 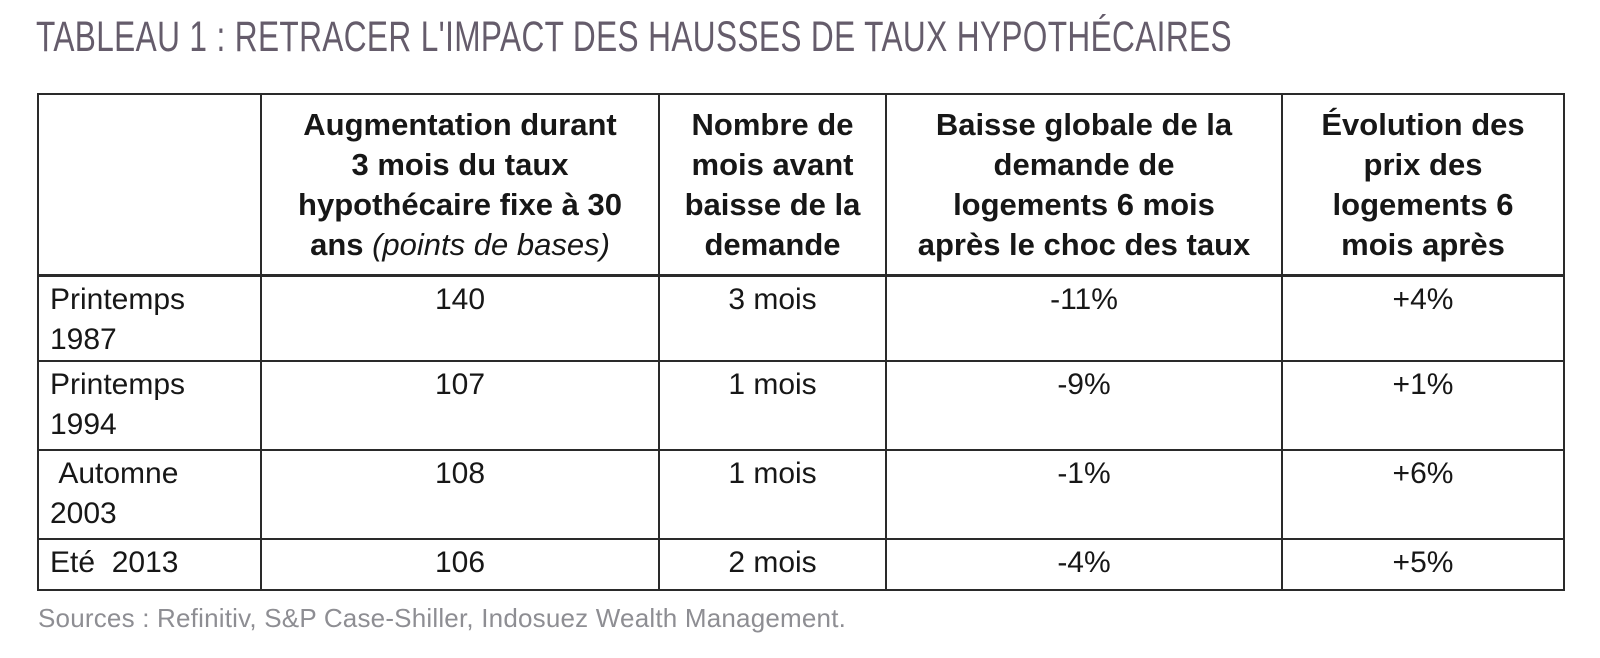 What do you see at coordinates (1084, 318) in the screenshot?
I see `cell-demand-drop: -11%` at bounding box center [1084, 318].